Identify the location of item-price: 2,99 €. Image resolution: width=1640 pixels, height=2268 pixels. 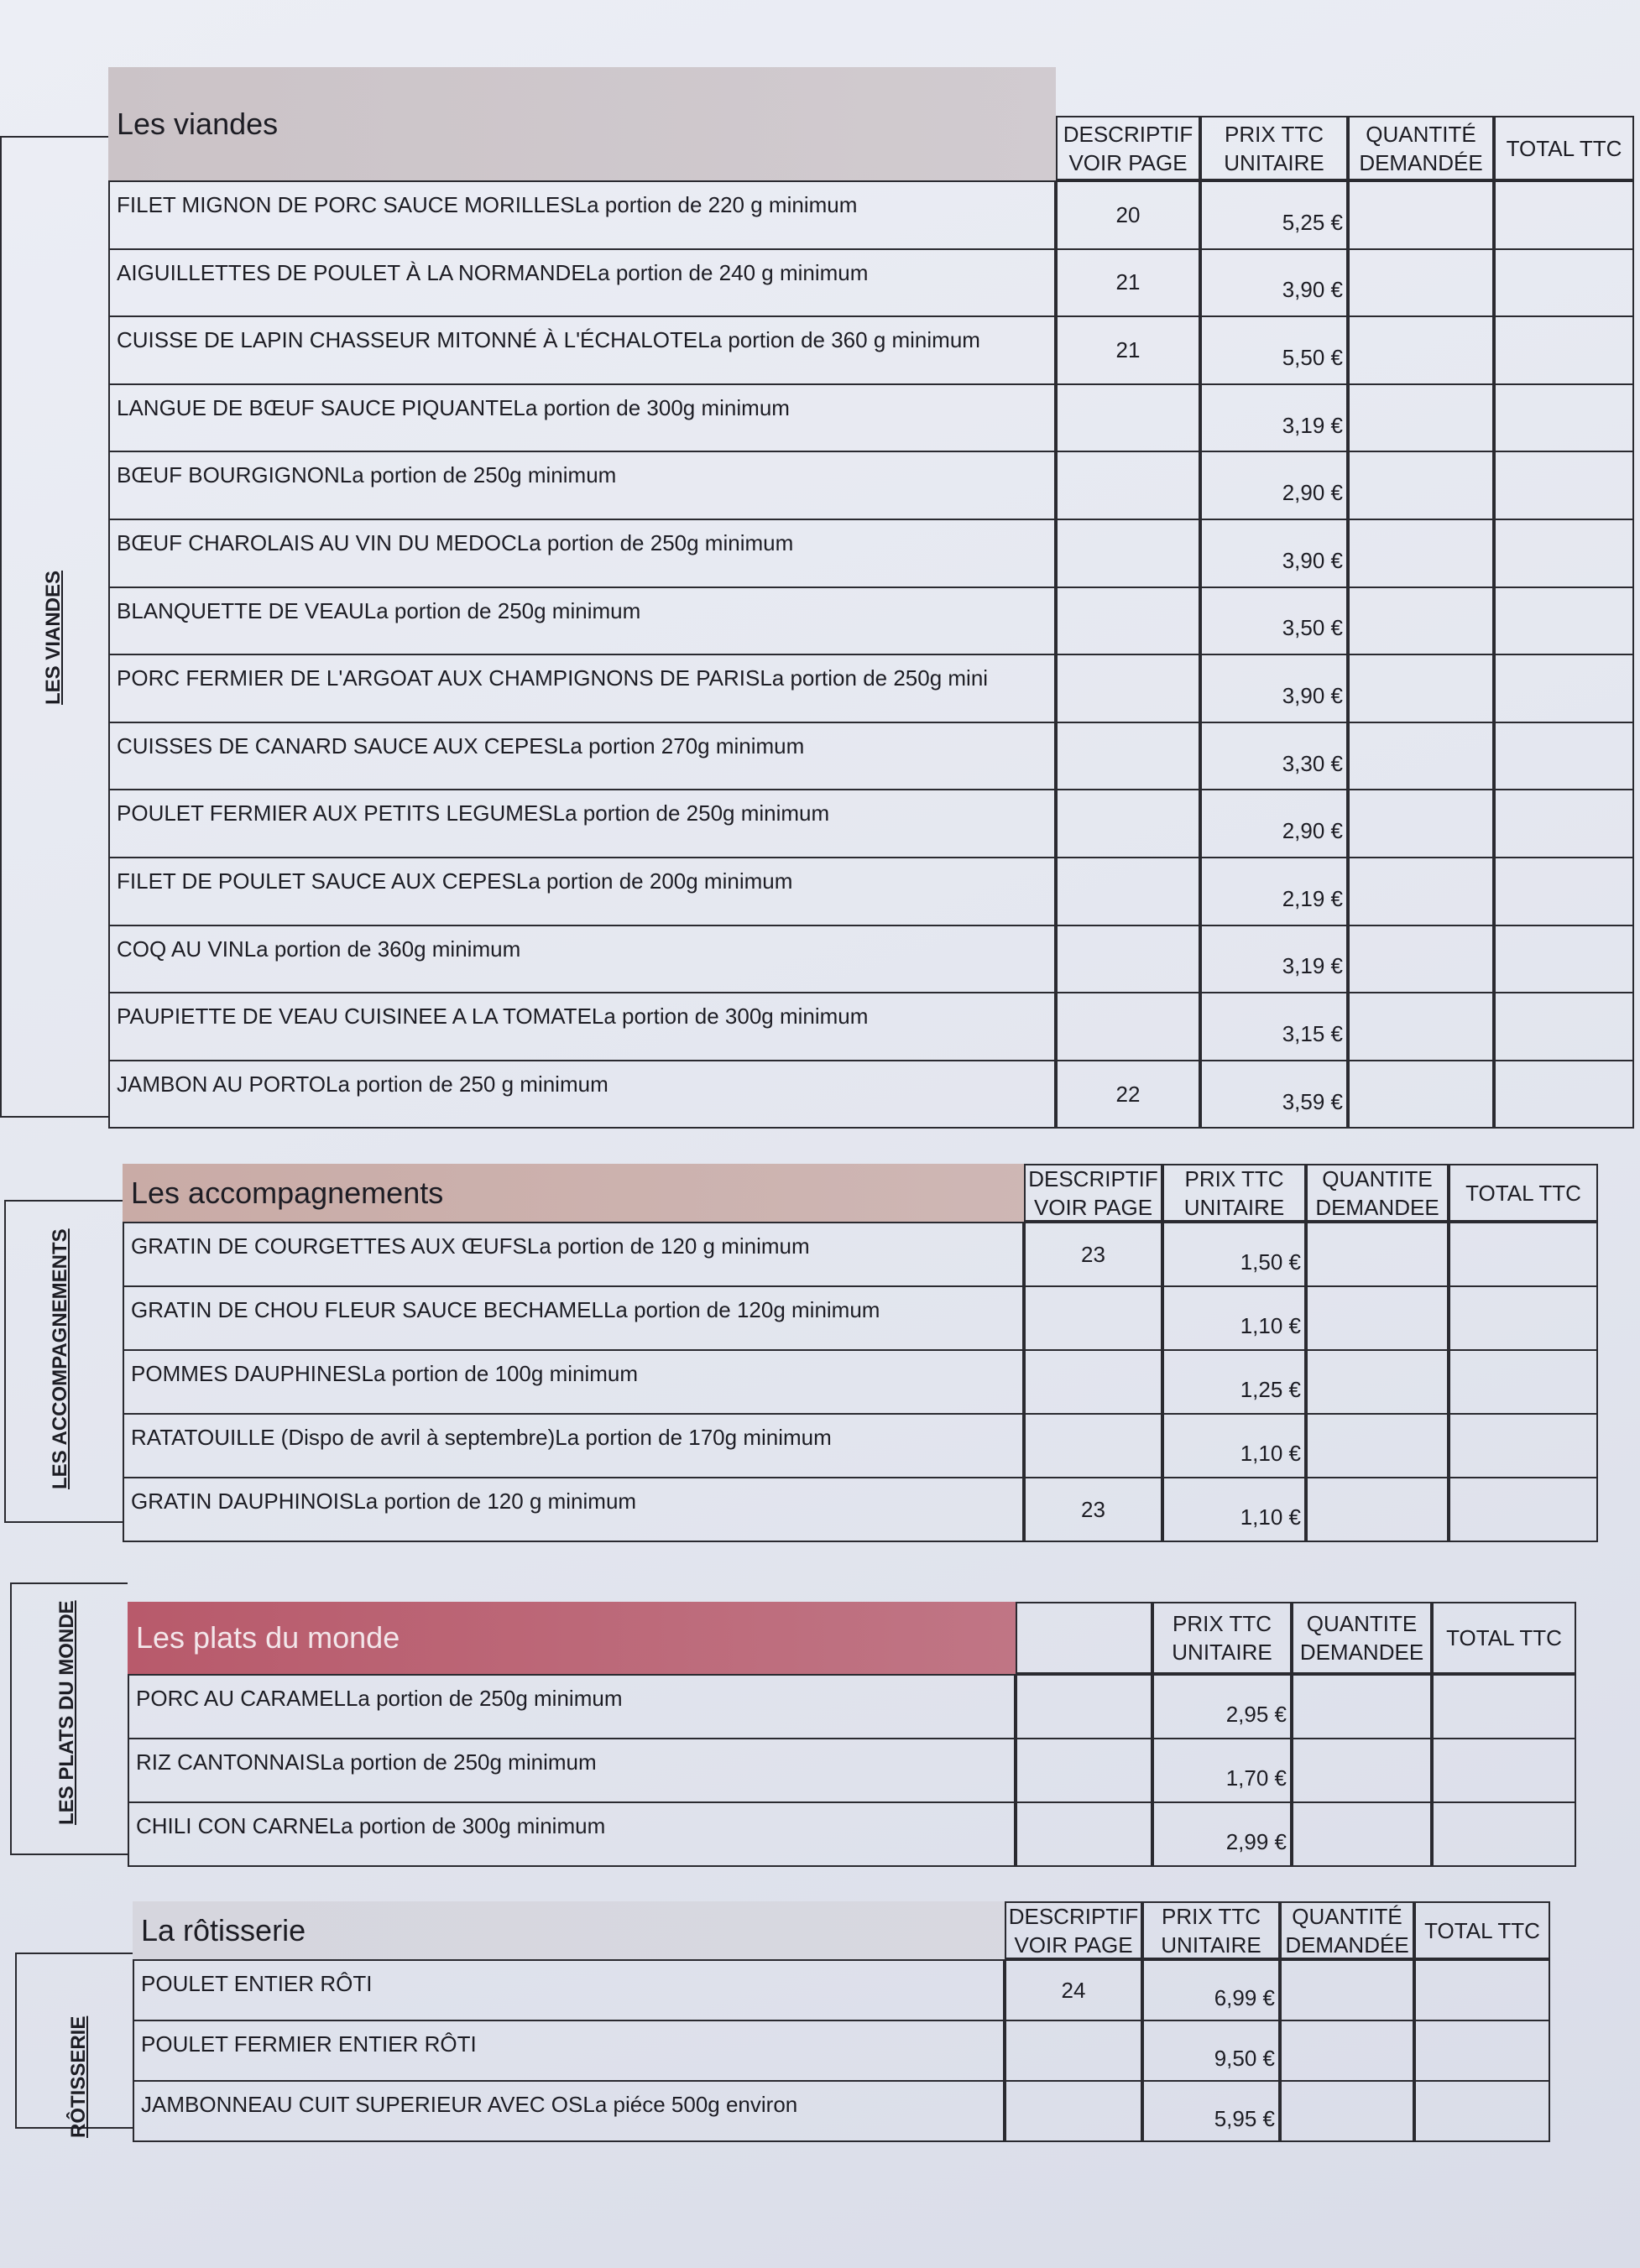
(1222, 1834).